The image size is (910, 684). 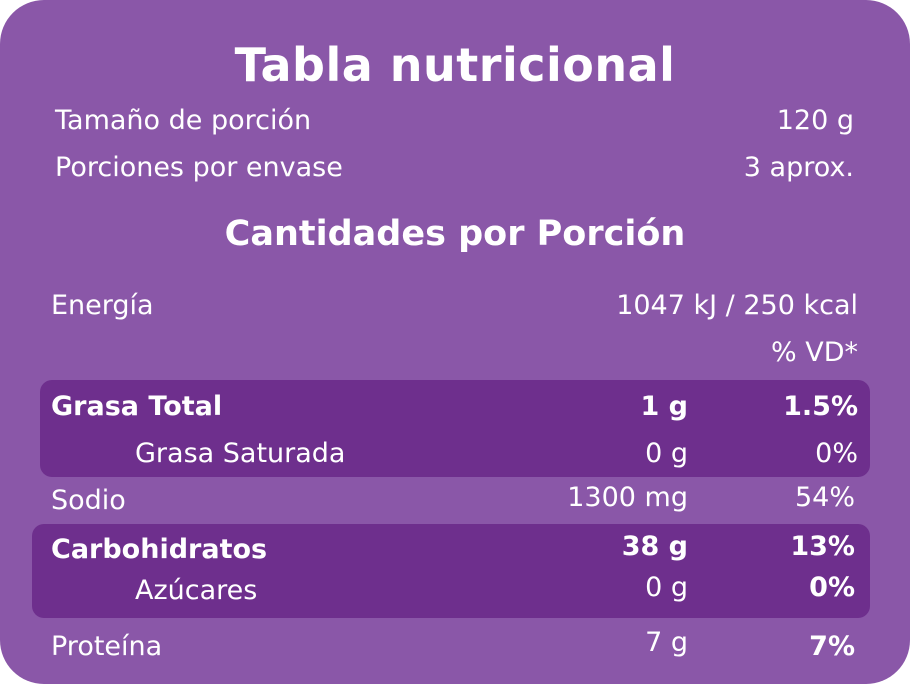 What do you see at coordinates (836, 453) in the screenshot?
I see `row-dv-saturated-fat: 0%` at bounding box center [836, 453].